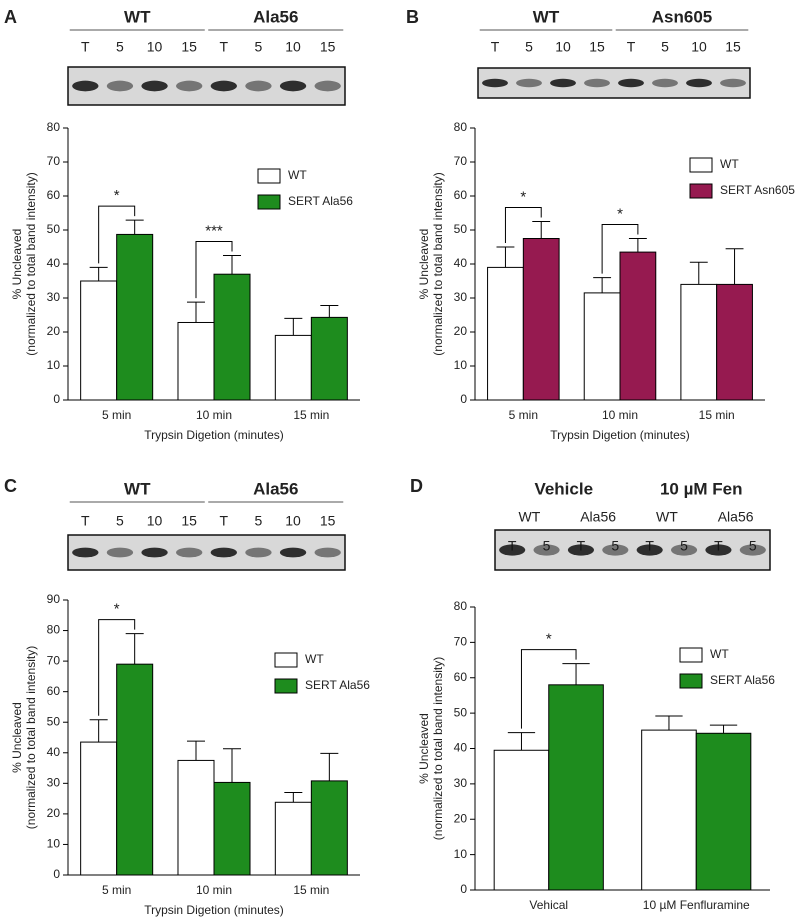 The image size is (800, 920). I want to click on y-tick-label: 40, so click(461, 263).